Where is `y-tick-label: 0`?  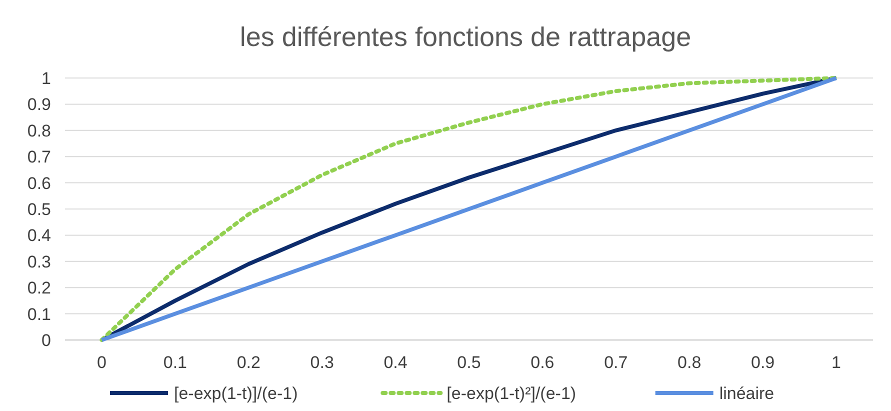
y-tick-label: 0 is located at coordinates (46, 340).